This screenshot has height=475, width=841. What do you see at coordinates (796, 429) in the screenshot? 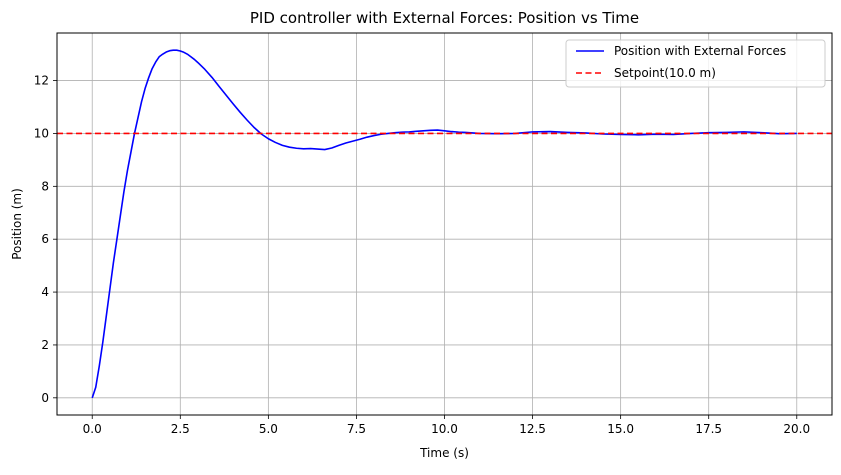
I see `x-tick-label: 20.0` at bounding box center [796, 429].